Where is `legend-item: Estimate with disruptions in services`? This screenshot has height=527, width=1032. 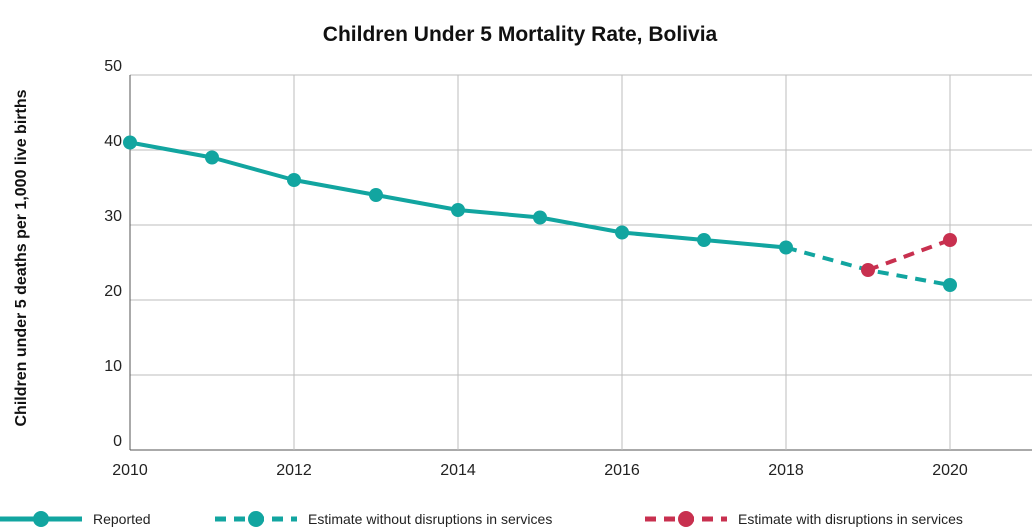
legend-item: Estimate with disruptions in services is located at coordinates (804, 519).